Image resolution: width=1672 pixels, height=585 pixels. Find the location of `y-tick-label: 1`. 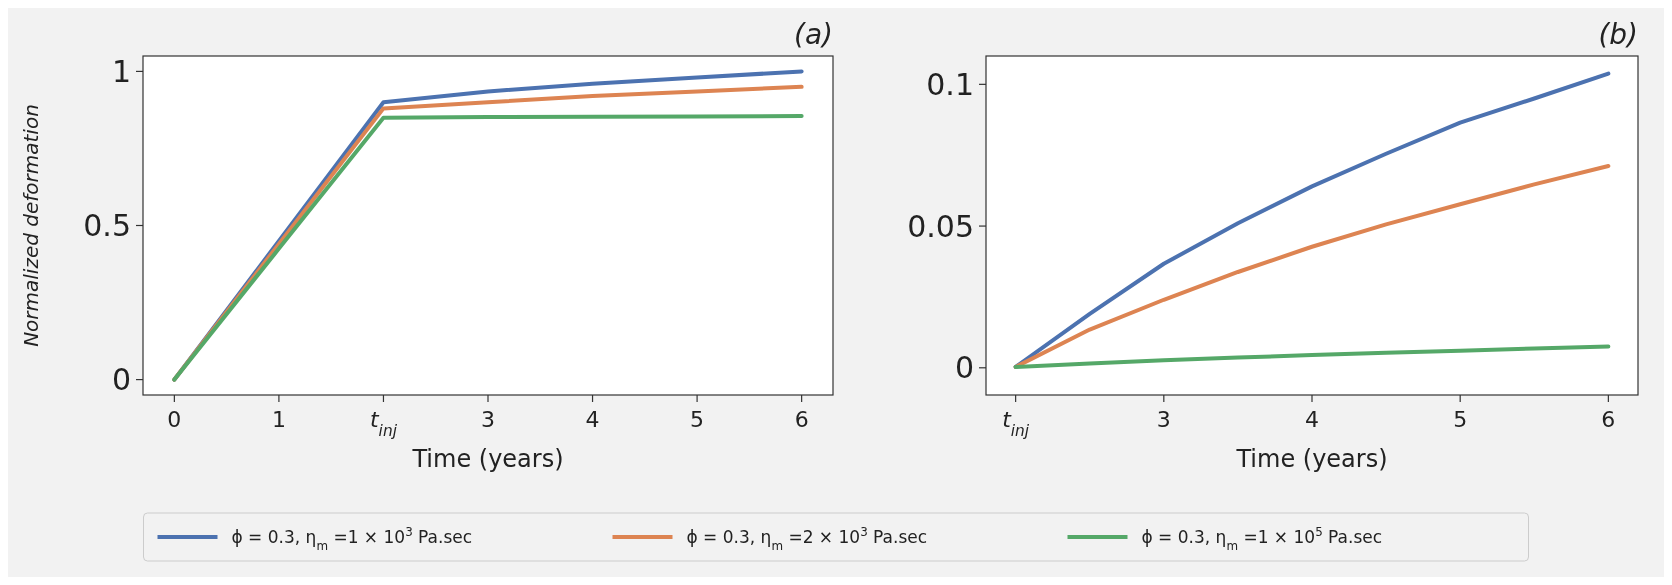

y-tick-label: 1 is located at coordinates (121, 71).